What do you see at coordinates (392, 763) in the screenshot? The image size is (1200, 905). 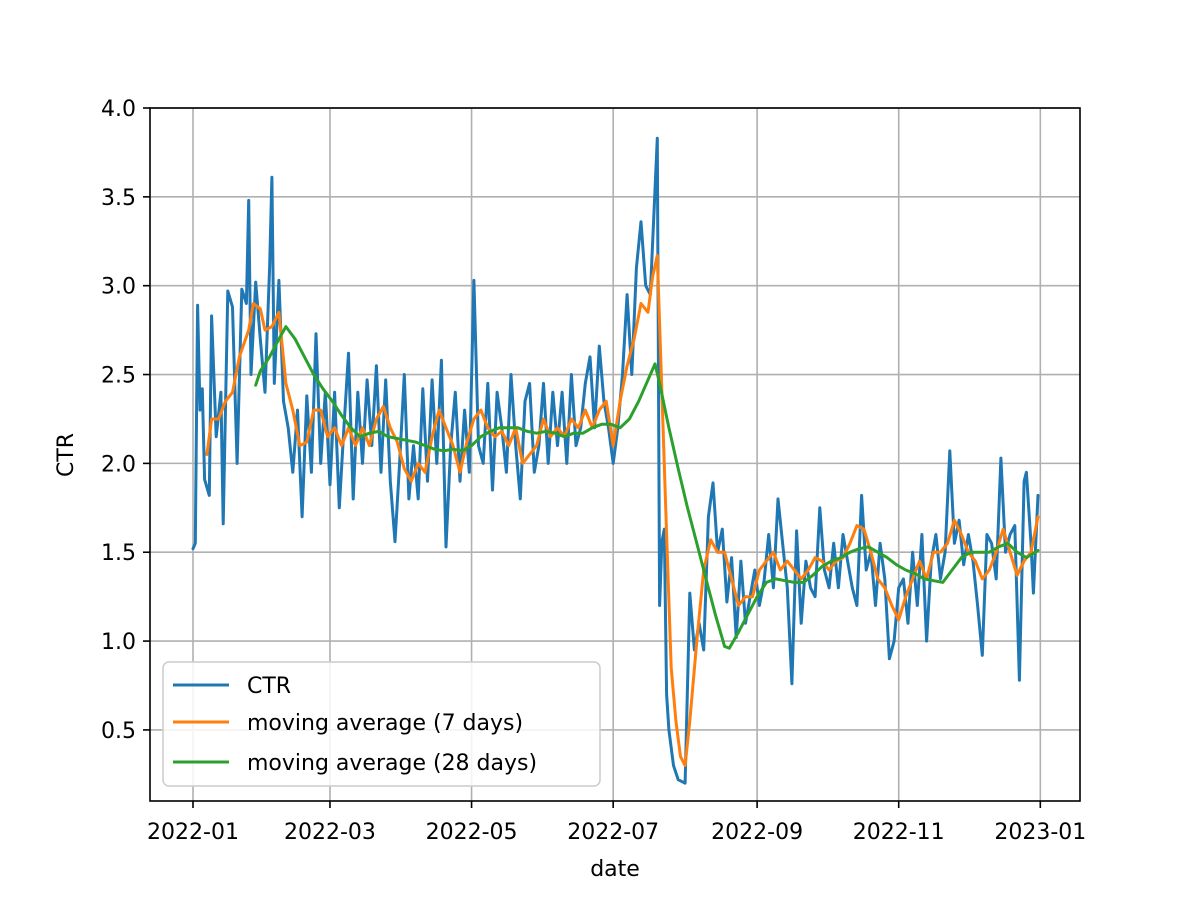 I see `legend-label-ma28: moving average (28 days)` at bounding box center [392, 763].